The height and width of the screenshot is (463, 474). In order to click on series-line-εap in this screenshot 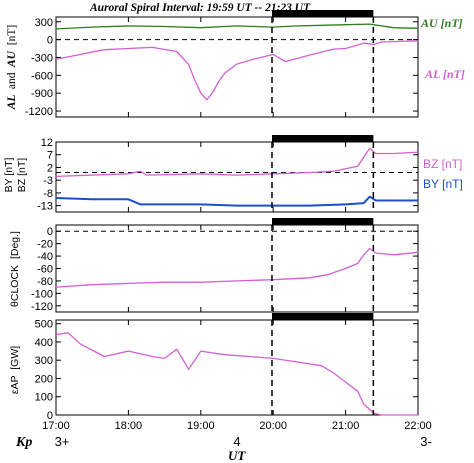, I will do `click(236, 374)`.